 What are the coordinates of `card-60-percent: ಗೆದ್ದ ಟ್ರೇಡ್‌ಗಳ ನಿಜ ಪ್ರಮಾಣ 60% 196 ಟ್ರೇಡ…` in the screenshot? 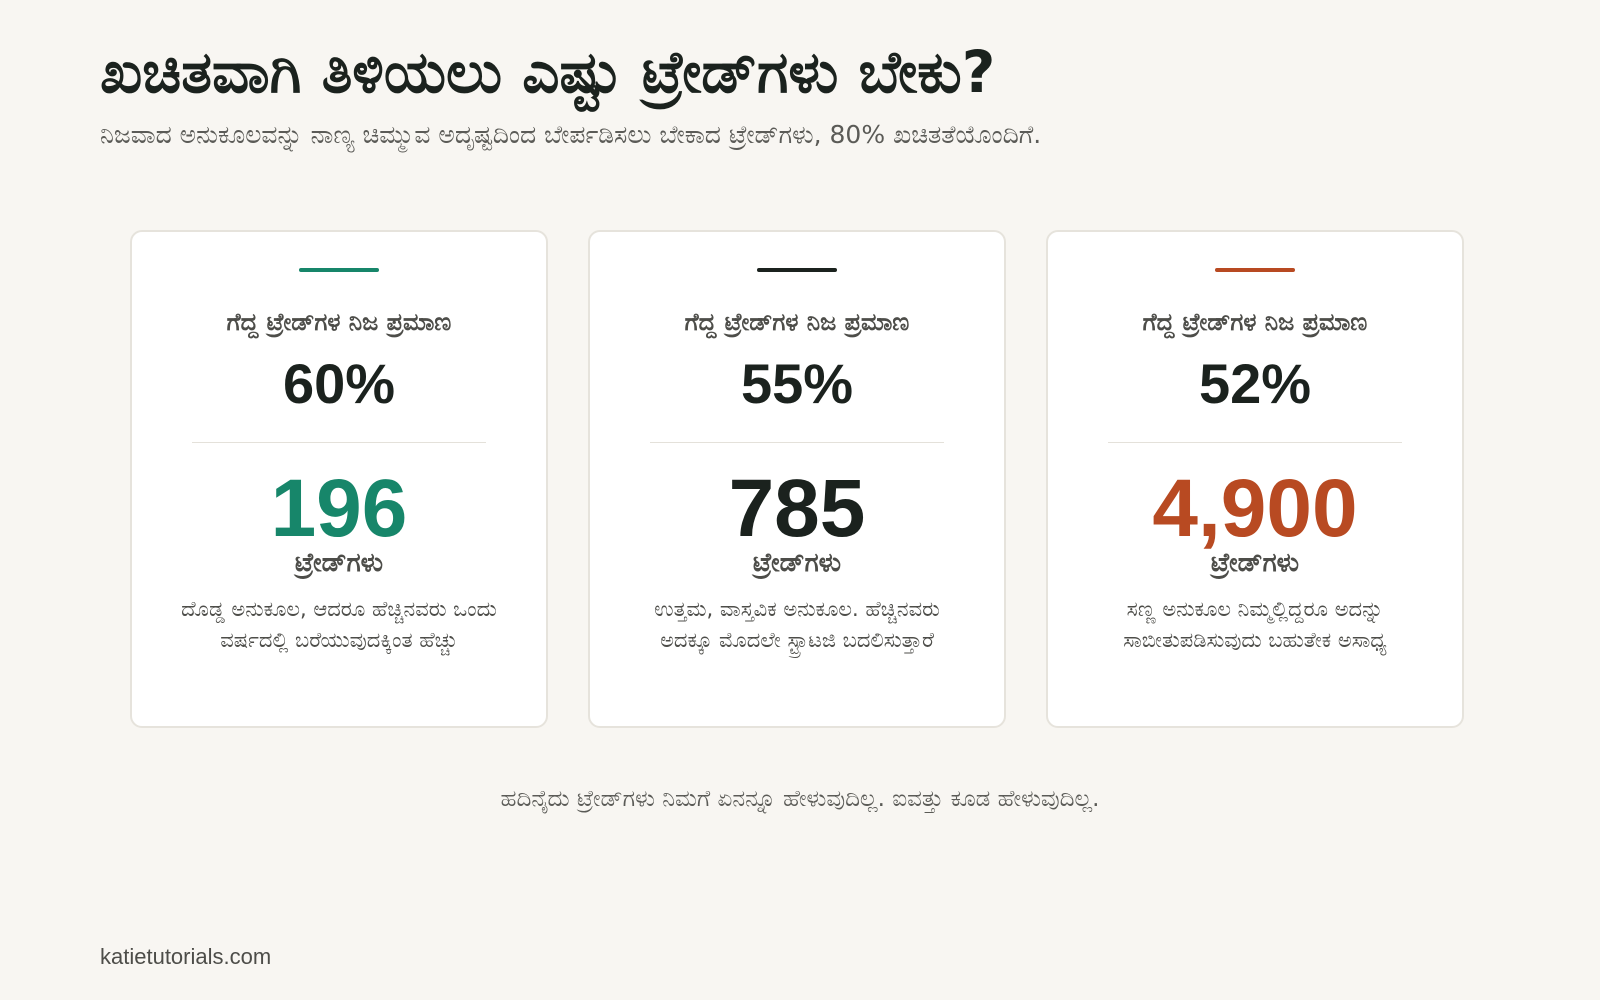 It's located at (339, 479).